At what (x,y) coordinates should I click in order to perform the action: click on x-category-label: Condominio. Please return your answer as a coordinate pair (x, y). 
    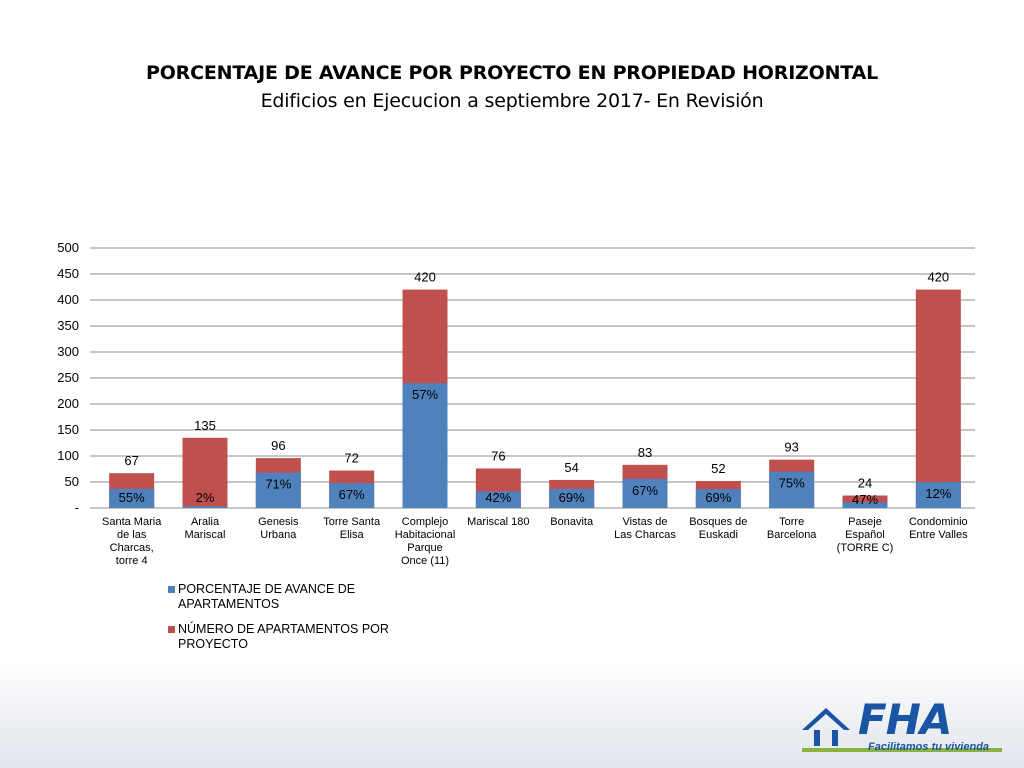
    Looking at the image, I should click on (938, 522).